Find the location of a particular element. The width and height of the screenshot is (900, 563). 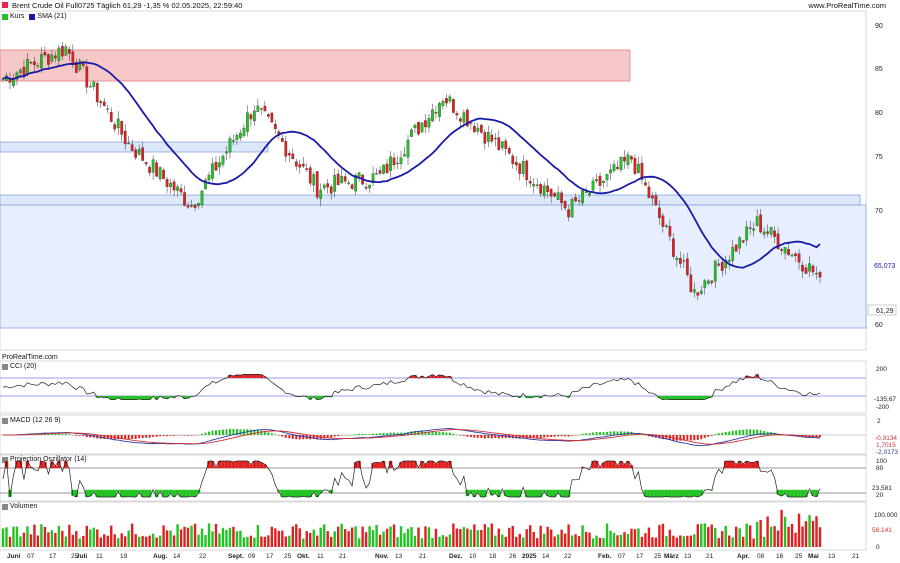

x-day-label: 07 is located at coordinates (622, 556).